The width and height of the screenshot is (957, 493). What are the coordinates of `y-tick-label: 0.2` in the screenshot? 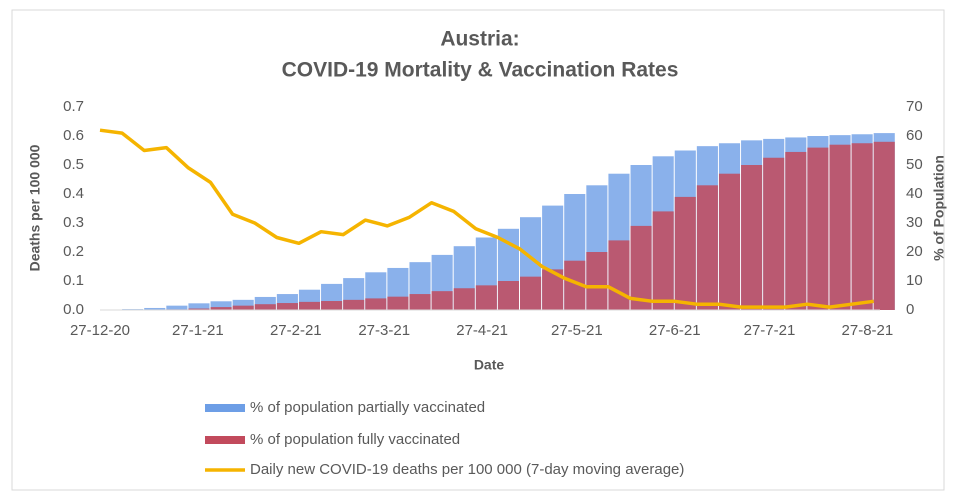 It's located at (73, 251).